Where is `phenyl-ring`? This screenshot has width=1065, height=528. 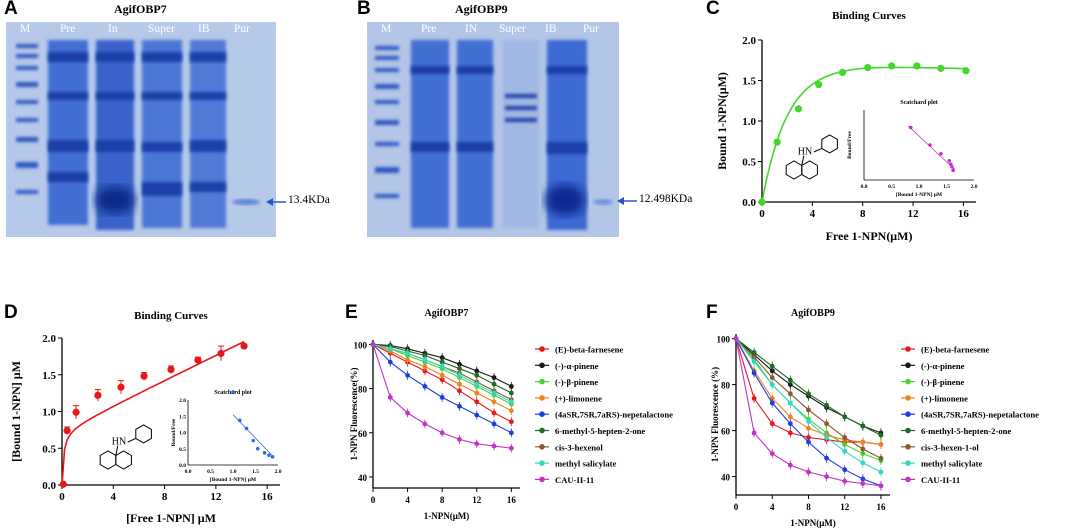 phenyl-ring is located at coordinates (829, 144).